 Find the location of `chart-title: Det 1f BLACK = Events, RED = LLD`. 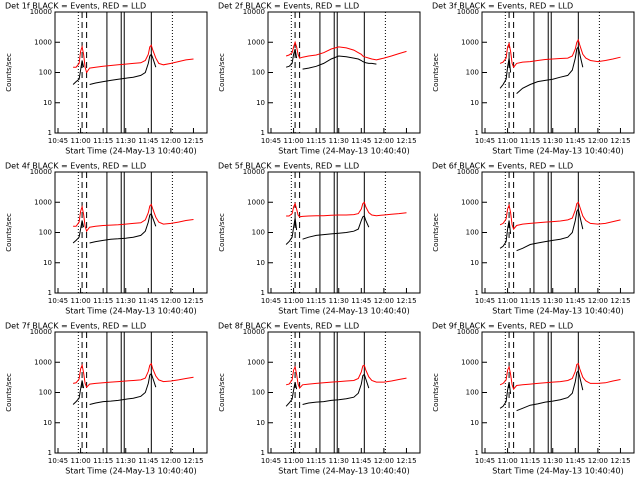

chart-title: Det 1f BLACK = Events, RED = LLD is located at coordinates (75, 6).